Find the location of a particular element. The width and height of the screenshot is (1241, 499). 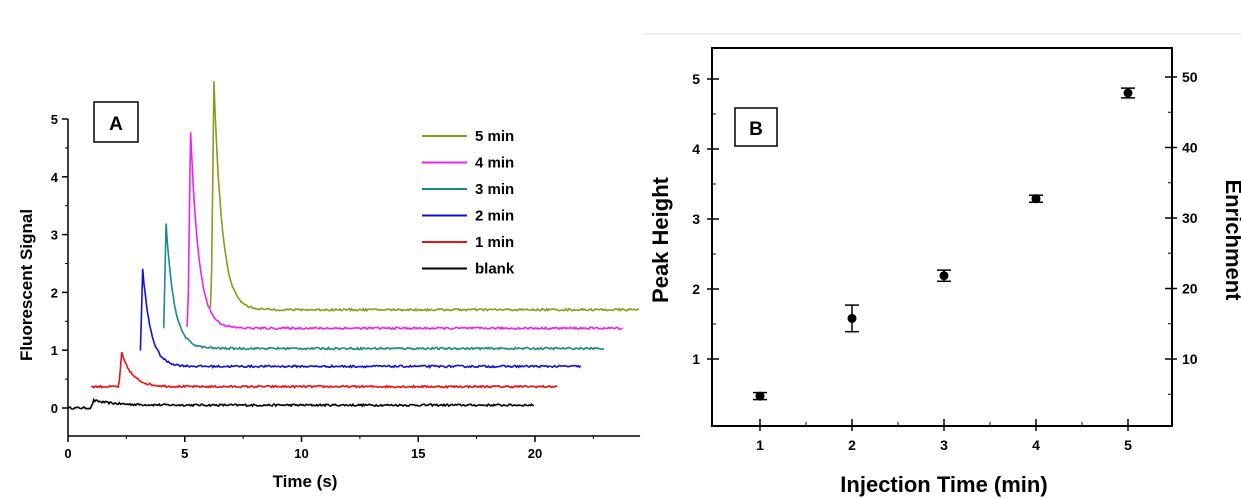

panel-b-x-tick-label: 1 is located at coordinates (760, 445).